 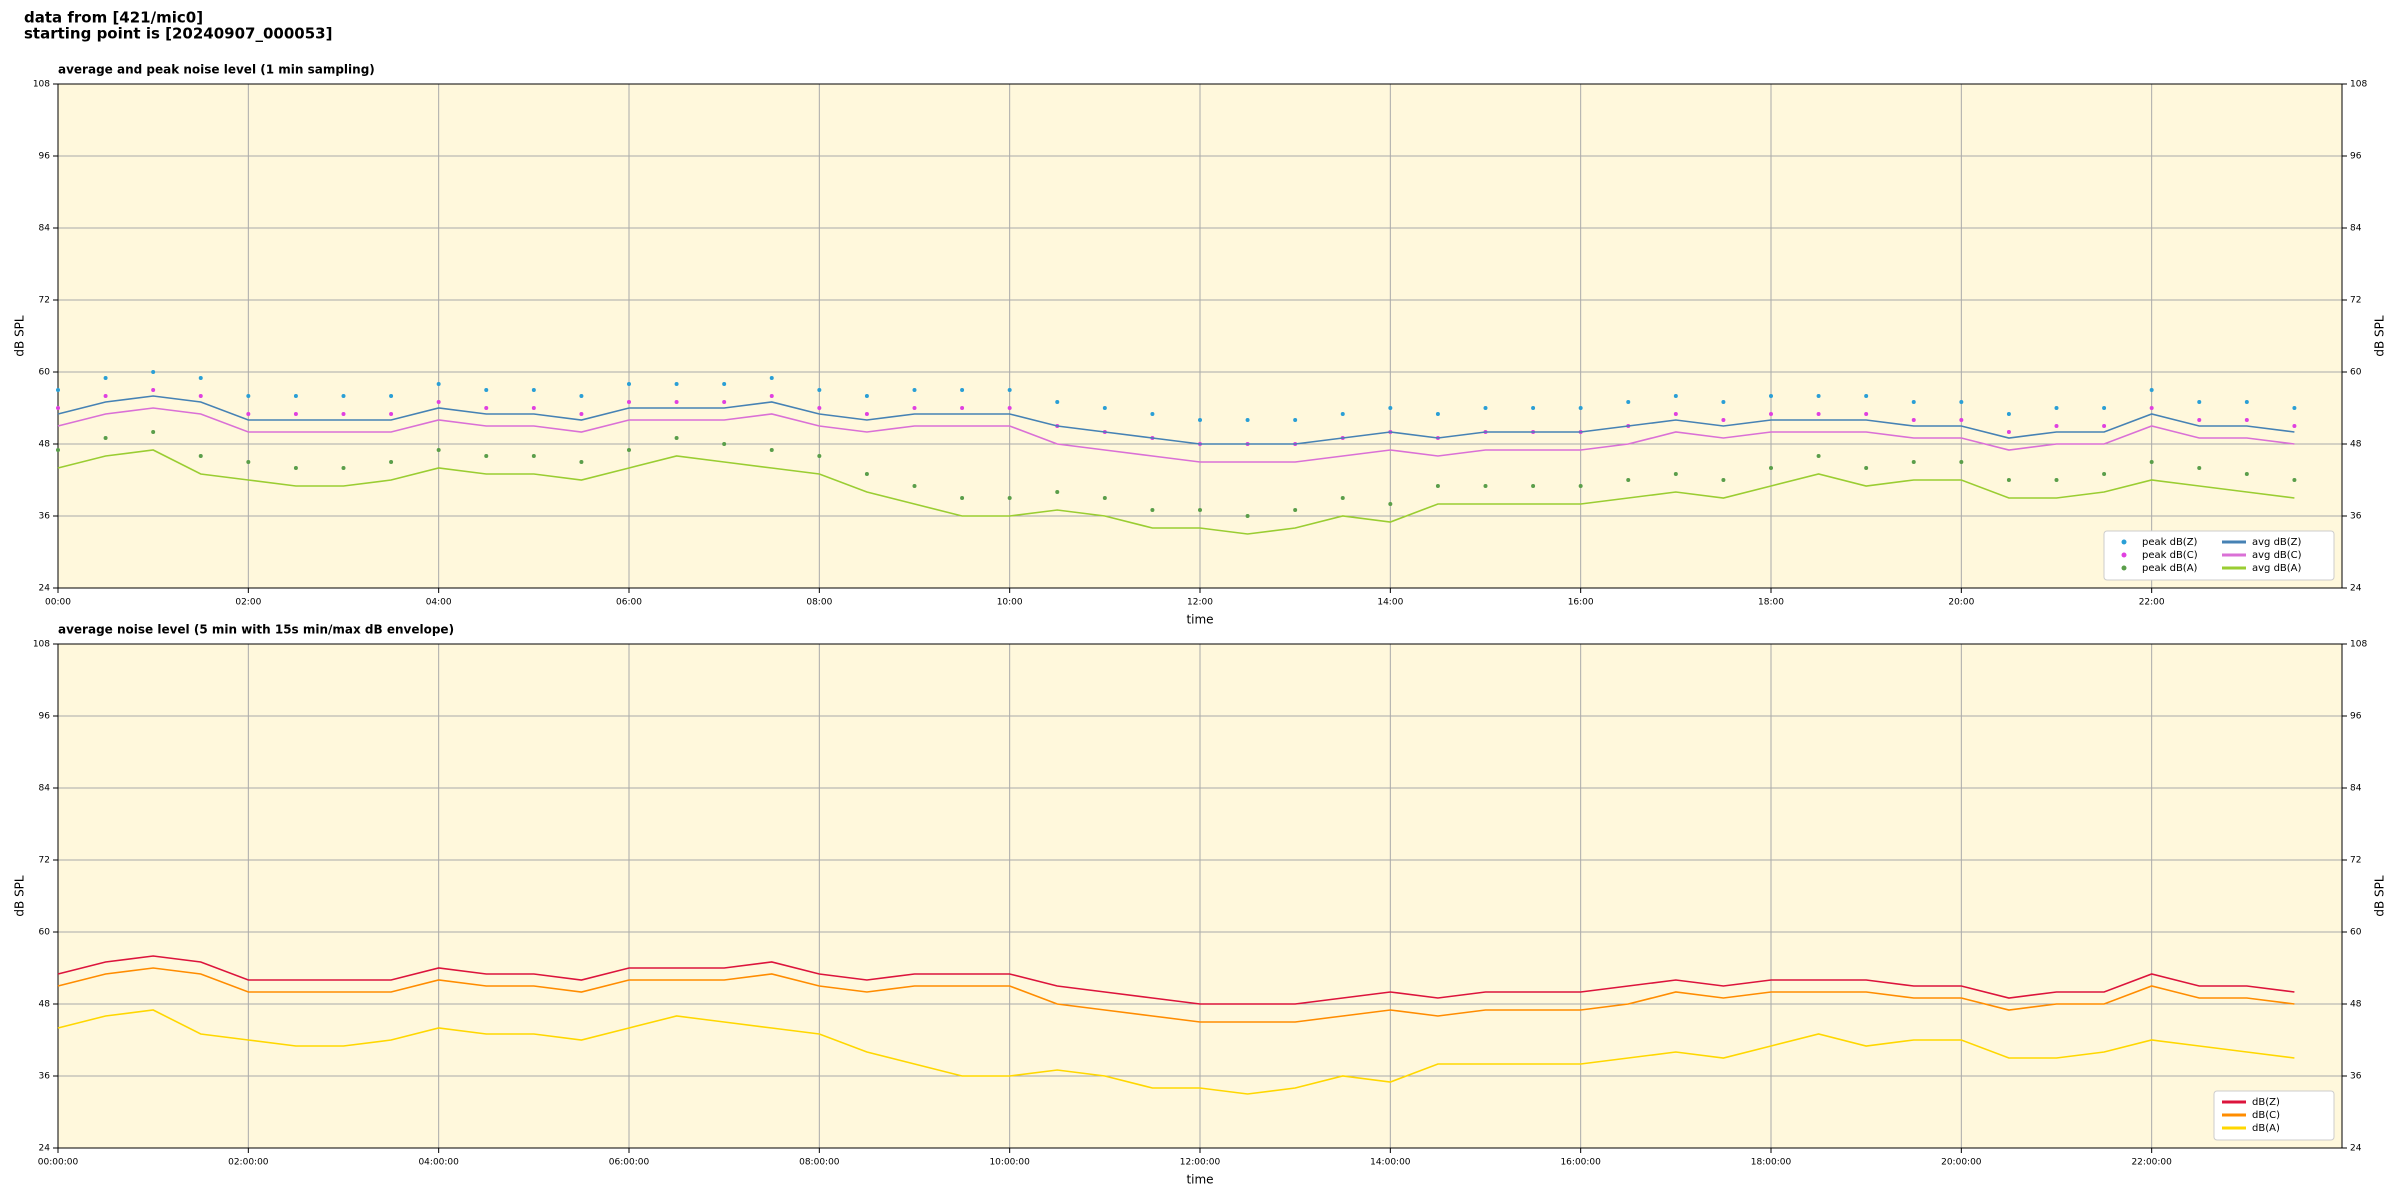 I want to click on y-tick-label: 108, so click(x=41, y=85).